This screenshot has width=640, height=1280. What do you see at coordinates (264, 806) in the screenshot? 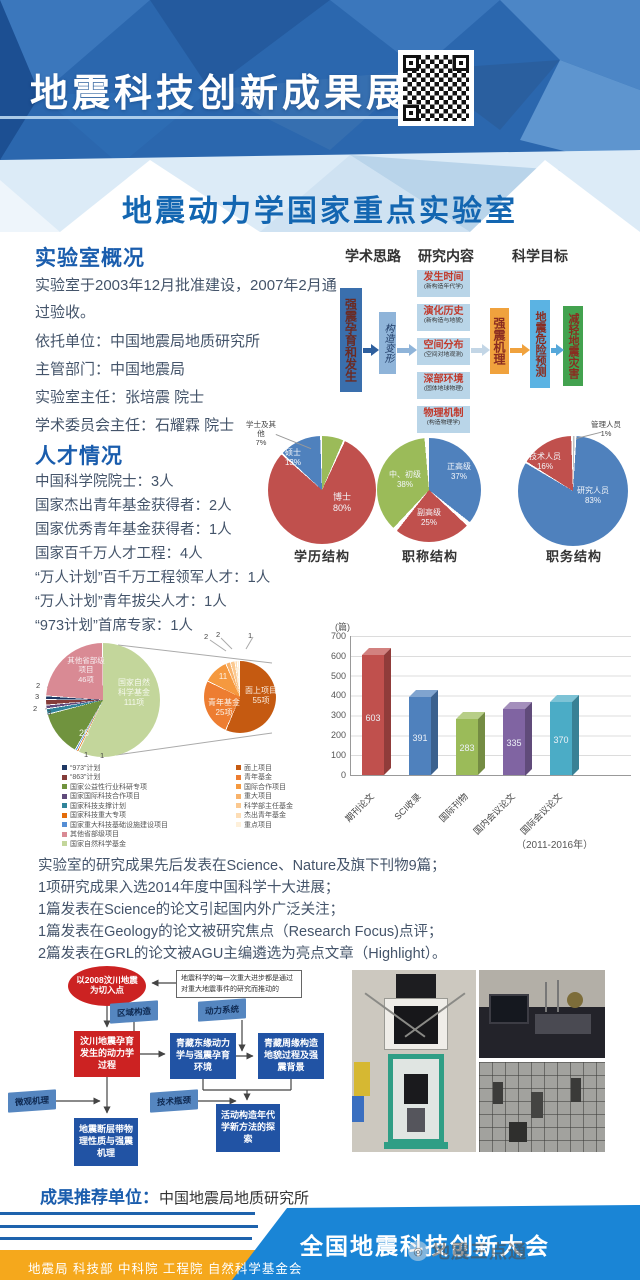
I see `legend-item: 科学部主任基金` at bounding box center [264, 806].